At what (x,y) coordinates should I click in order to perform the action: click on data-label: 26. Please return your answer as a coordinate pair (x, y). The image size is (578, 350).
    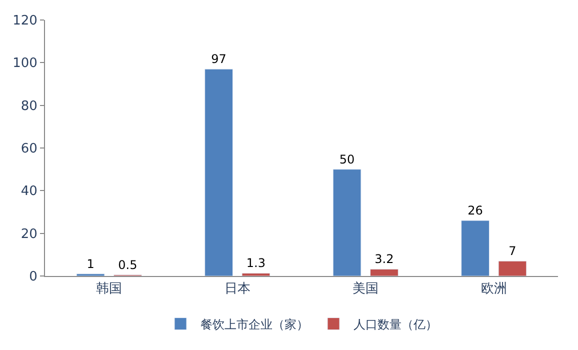
    Looking at the image, I should click on (475, 211).